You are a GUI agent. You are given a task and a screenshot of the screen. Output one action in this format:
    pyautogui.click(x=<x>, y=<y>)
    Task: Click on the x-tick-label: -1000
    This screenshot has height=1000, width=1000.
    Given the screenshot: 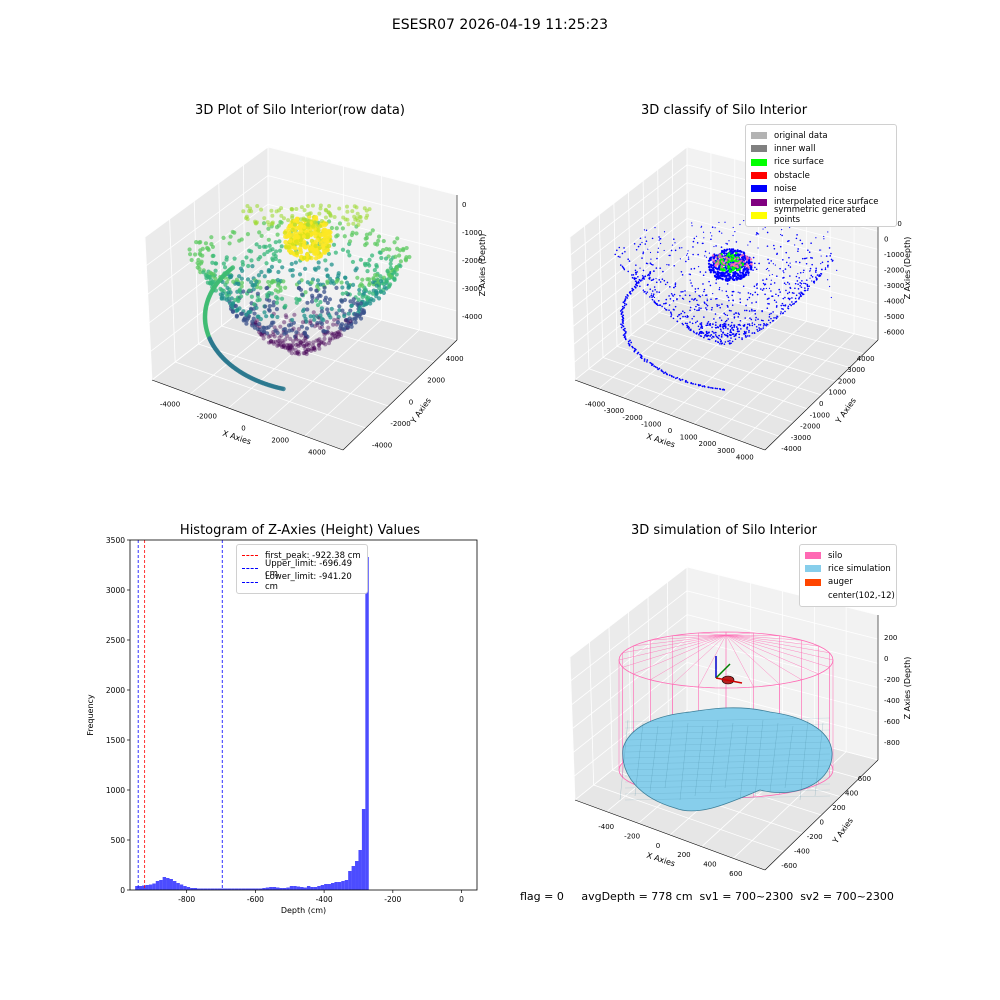 What is the action you would take?
    pyautogui.click(x=651, y=424)
    